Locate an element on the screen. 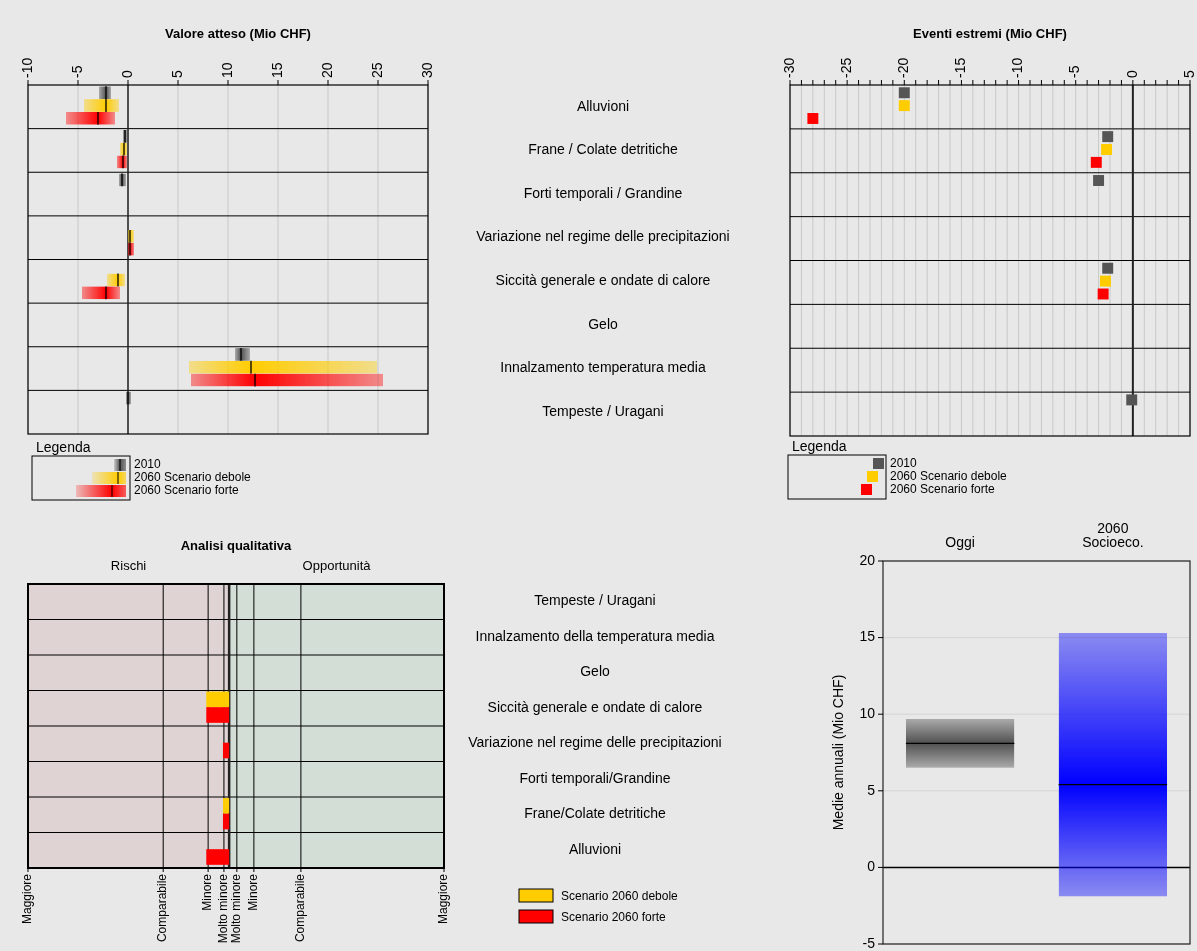 This screenshot has height=951, width=1197. y-tick-label: Forti temporali/Grandine is located at coordinates (595, 777).